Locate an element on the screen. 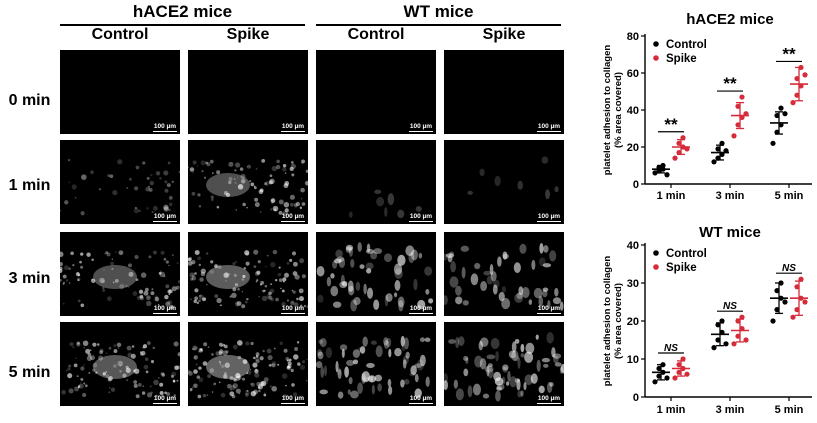 The width and height of the screenshot is (817, 423). image-panel-wt-control-row1: 100 µm is located at coordinates (376, 92).